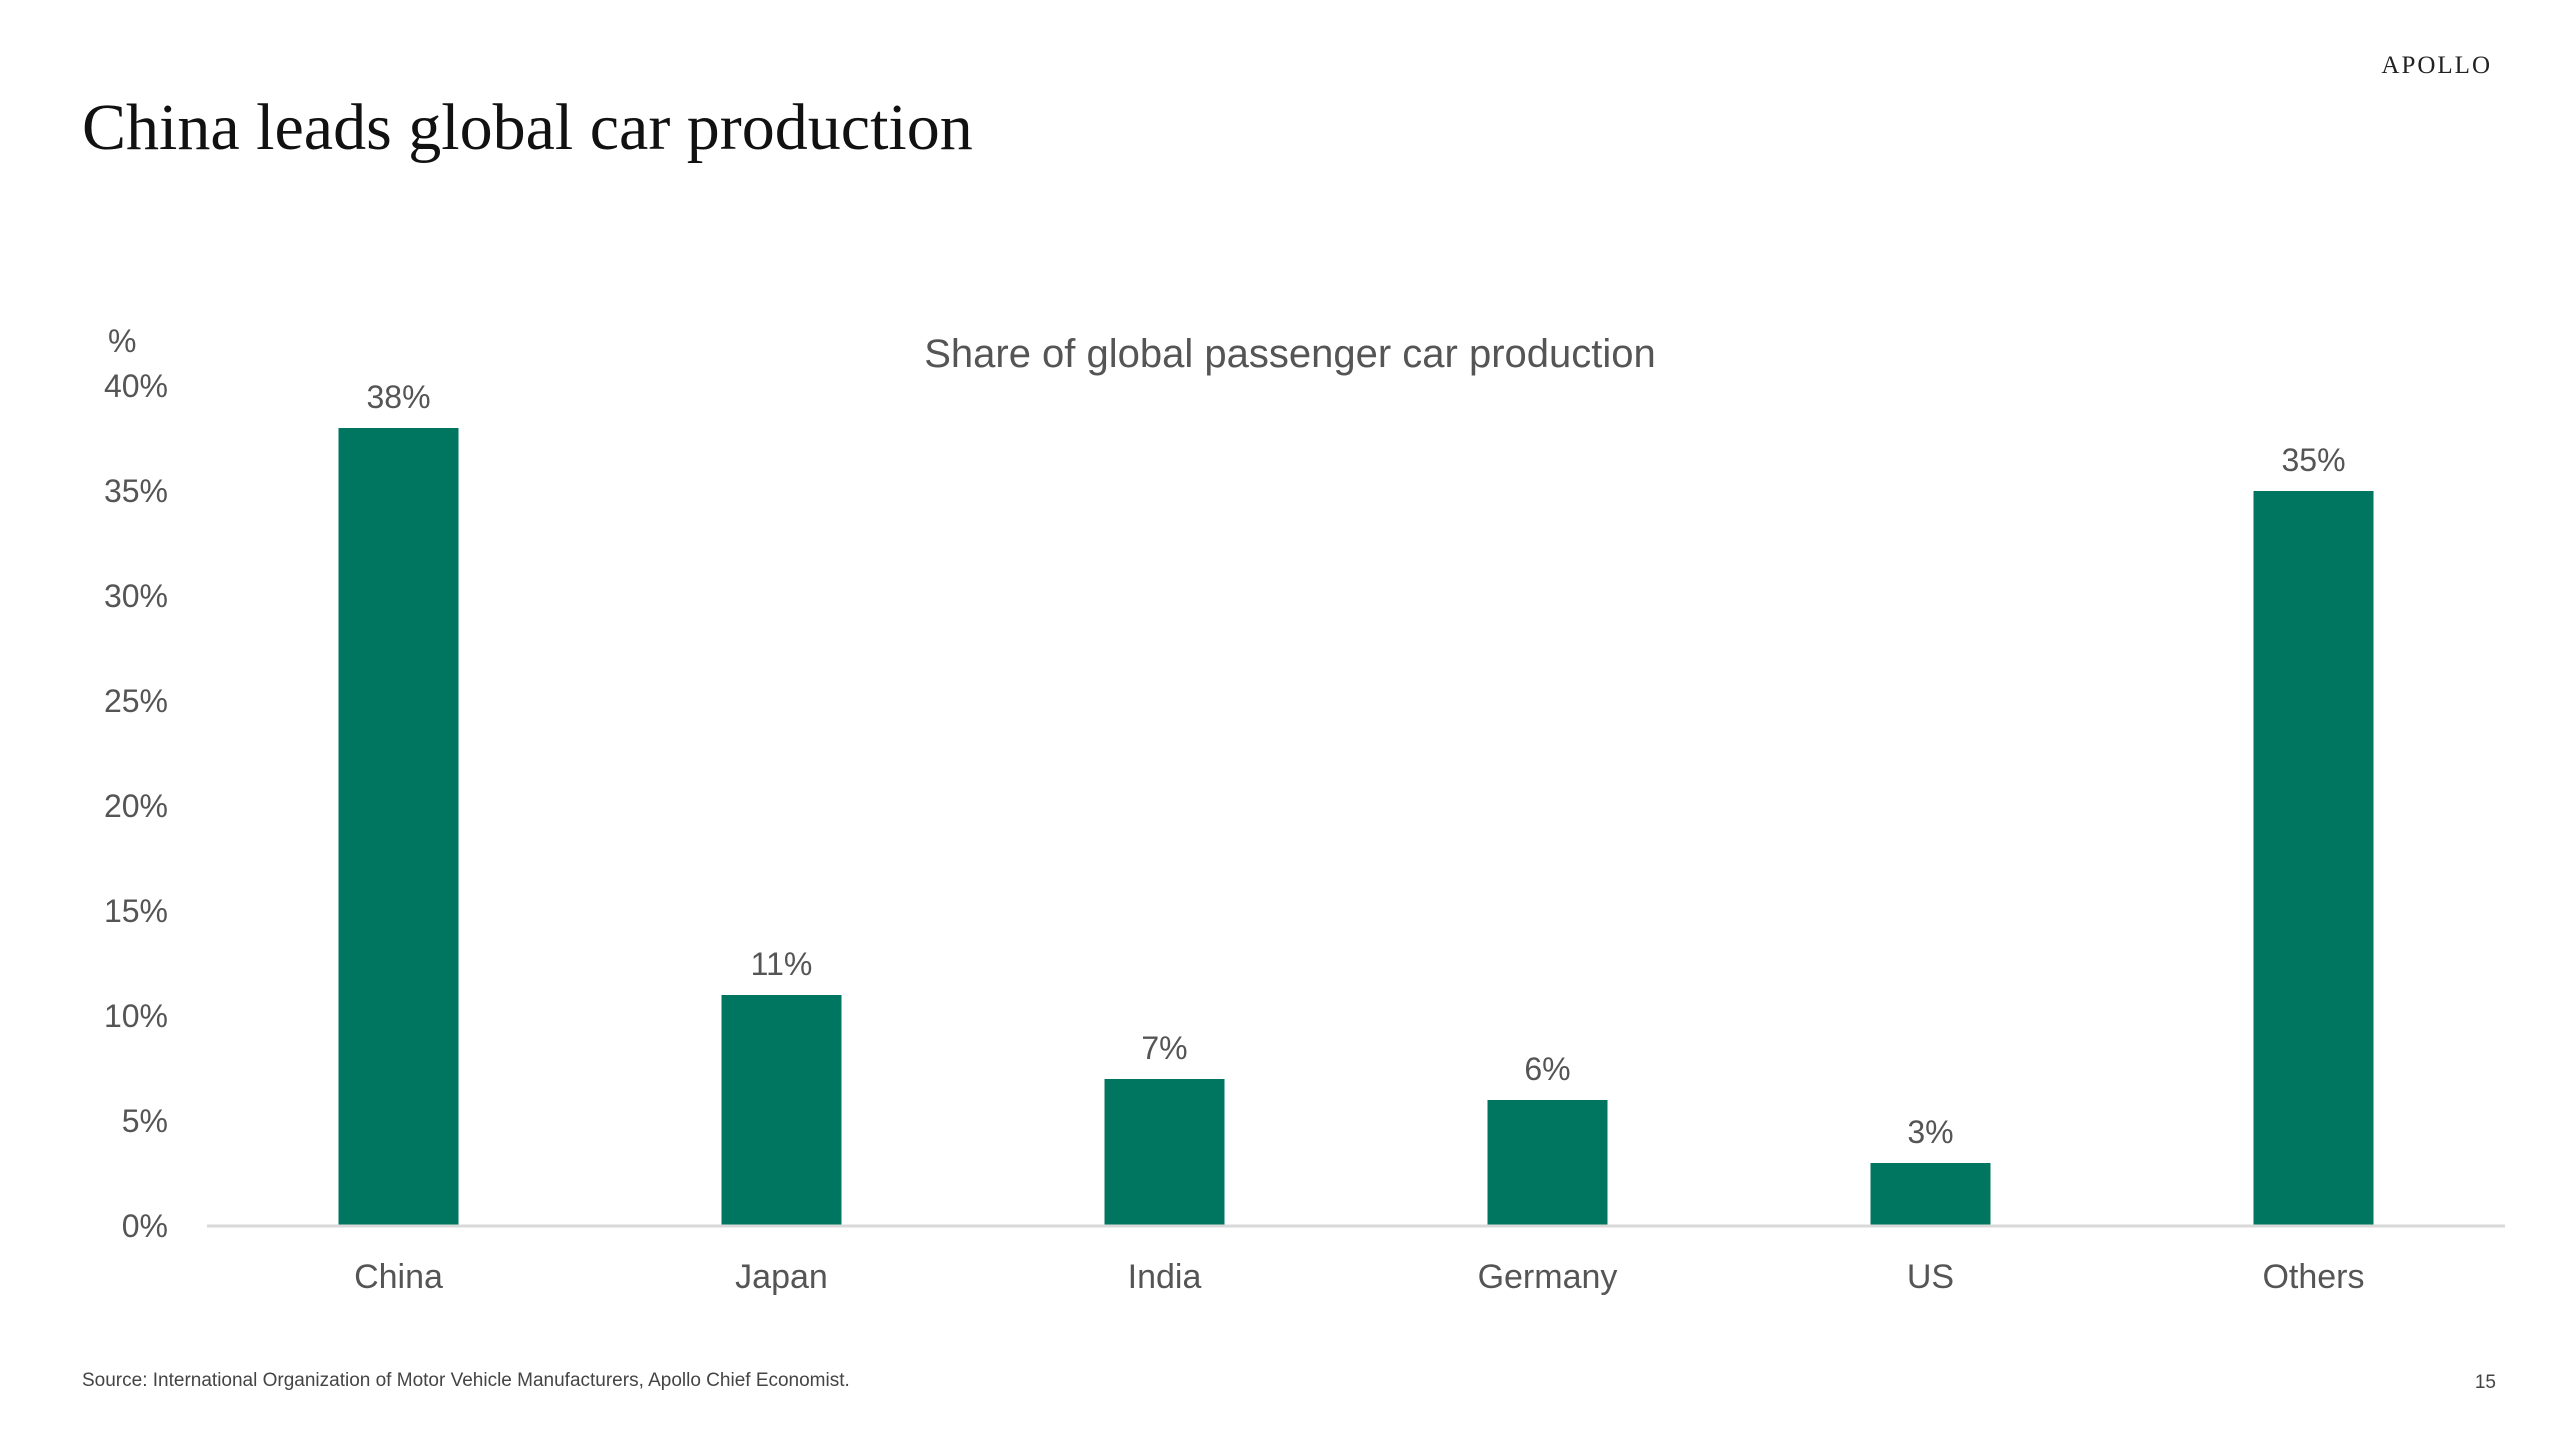 This screenshot has width=2560, height=1440. I want to click on y-tick-label: 40%, so click(136, 386).